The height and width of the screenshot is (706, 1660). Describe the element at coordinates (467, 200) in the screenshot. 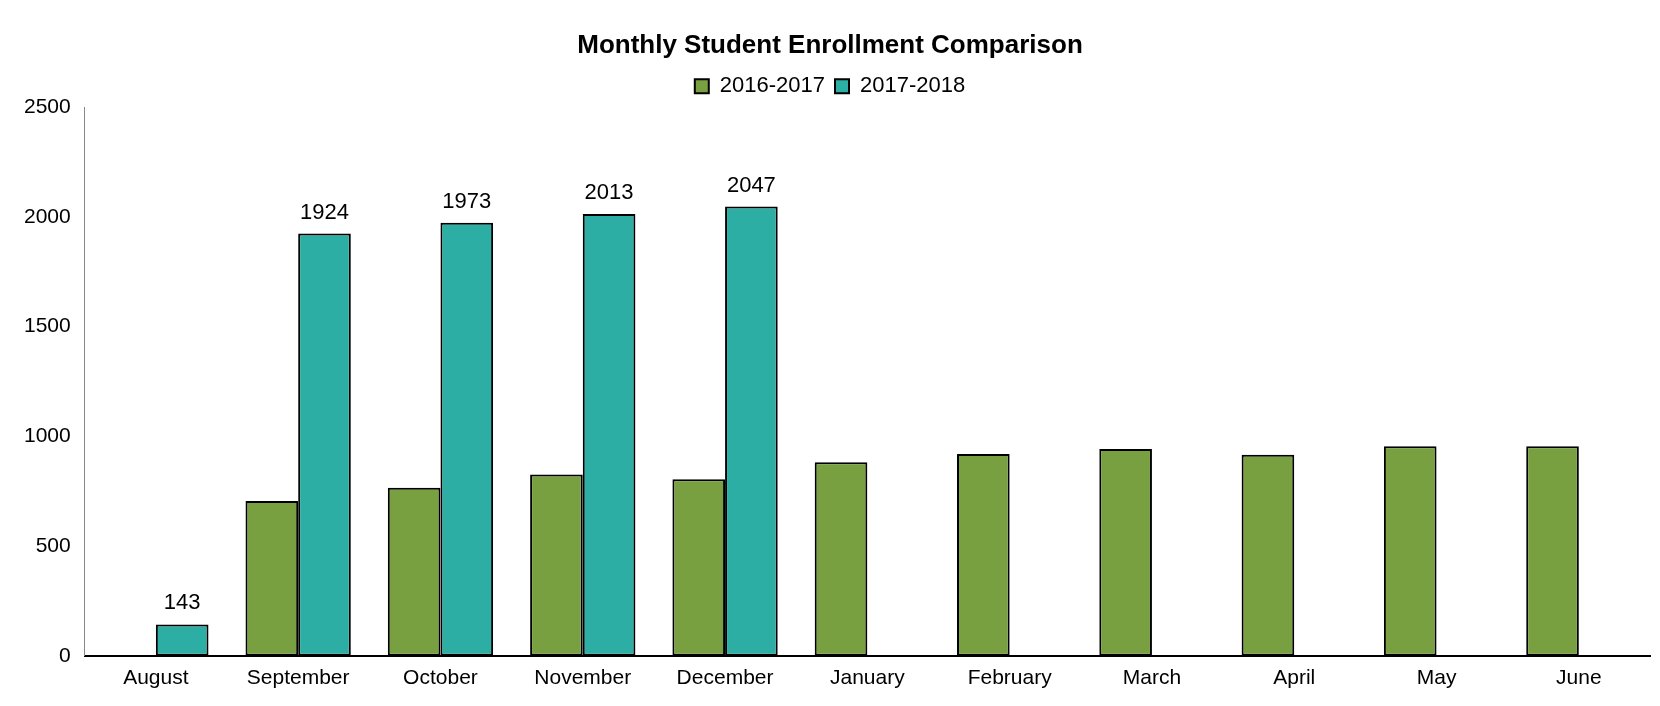

I see `data-label: 1973` at that location.